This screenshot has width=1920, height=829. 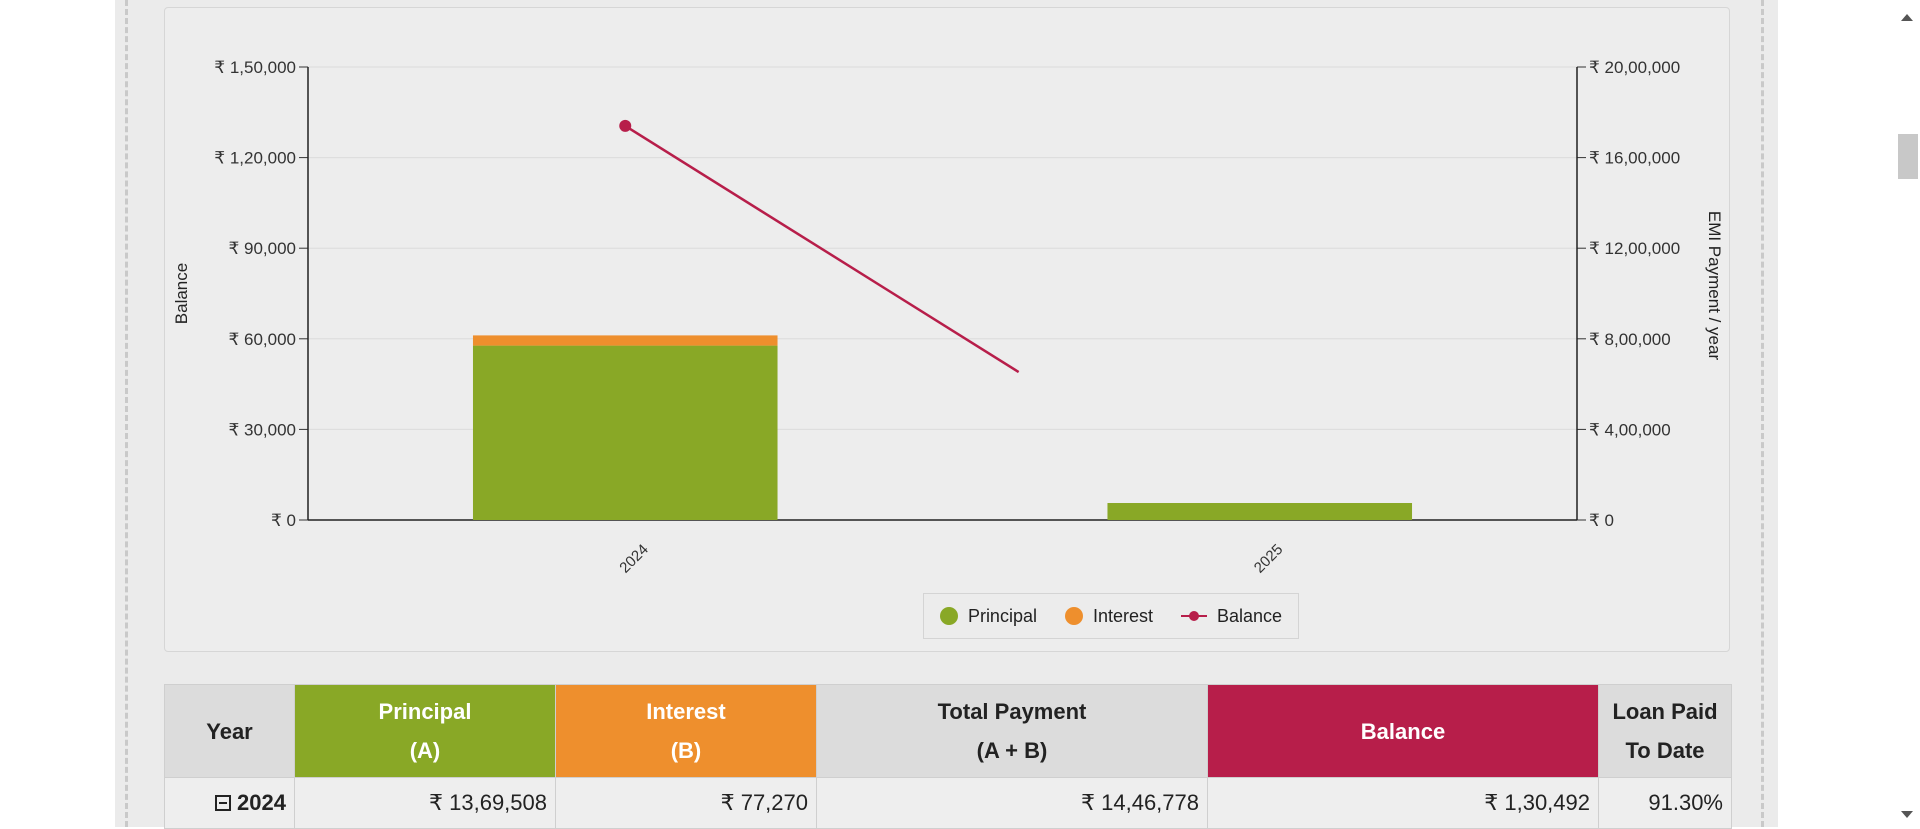 I want to click on legend-interest-dot-icon, so click(x=1073, y=616).